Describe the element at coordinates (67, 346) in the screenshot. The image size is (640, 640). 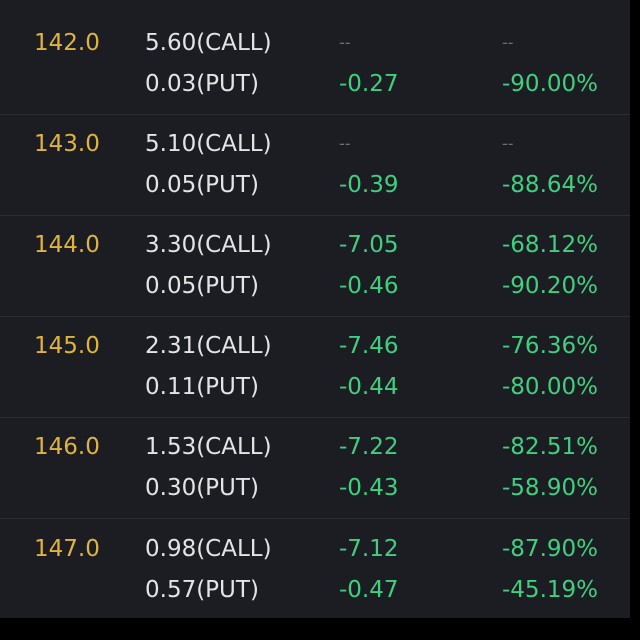
I see `strike-price: 145.0` at that location.